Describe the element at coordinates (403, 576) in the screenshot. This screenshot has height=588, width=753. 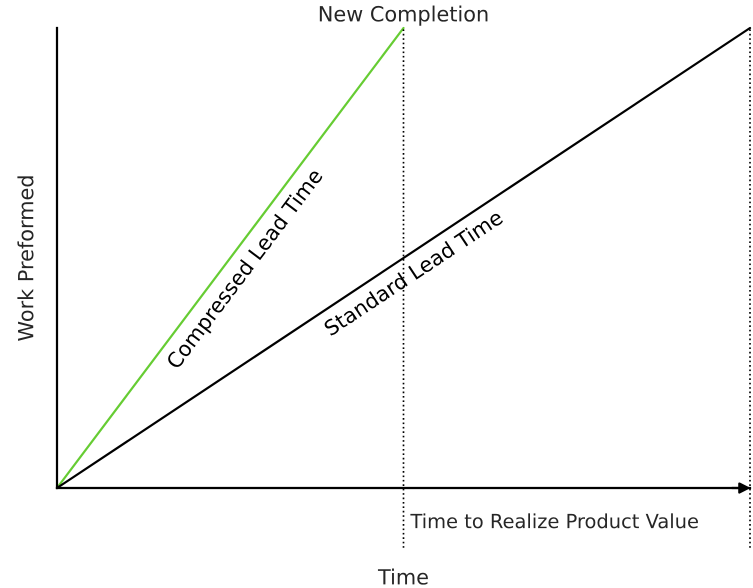
I see `x-axis-title: Time` at that location.